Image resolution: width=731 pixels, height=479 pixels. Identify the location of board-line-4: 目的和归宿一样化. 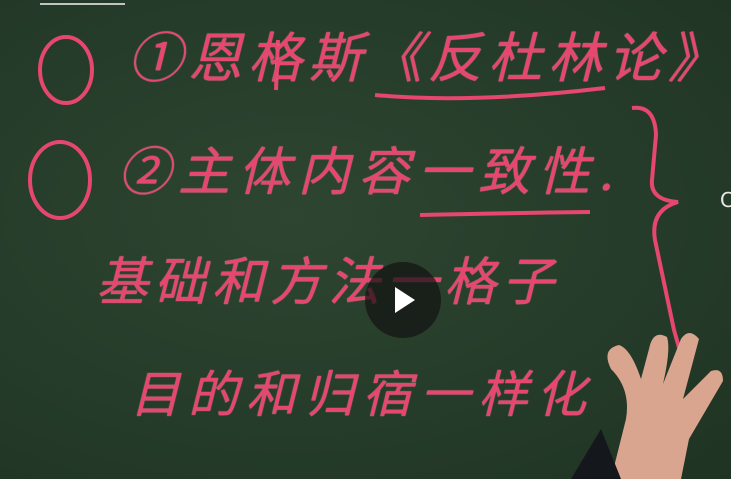
(362, 395).